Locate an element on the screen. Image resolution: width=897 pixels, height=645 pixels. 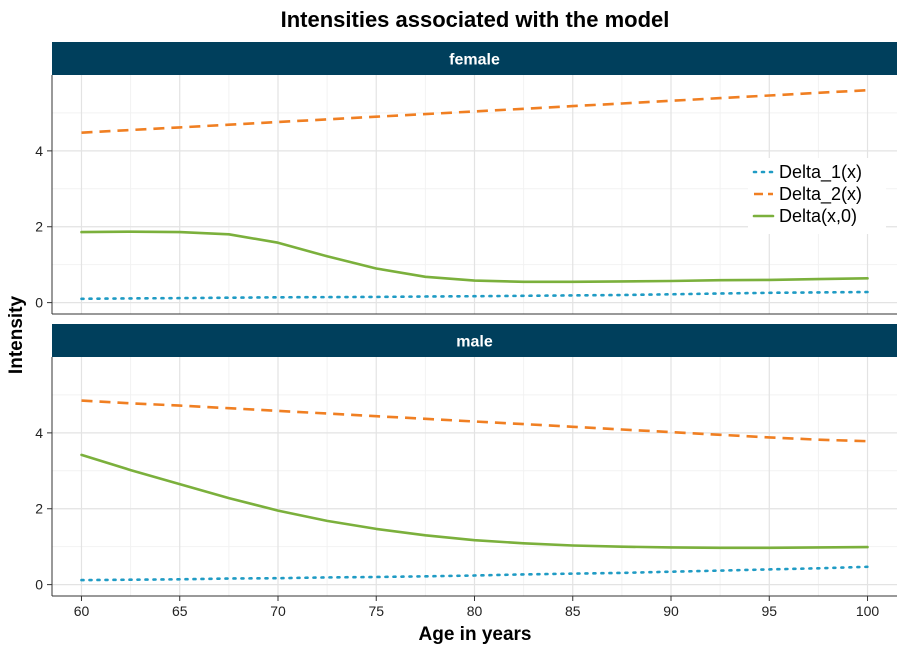
x-tick-label: 65 is located at coordinates (180, 611).